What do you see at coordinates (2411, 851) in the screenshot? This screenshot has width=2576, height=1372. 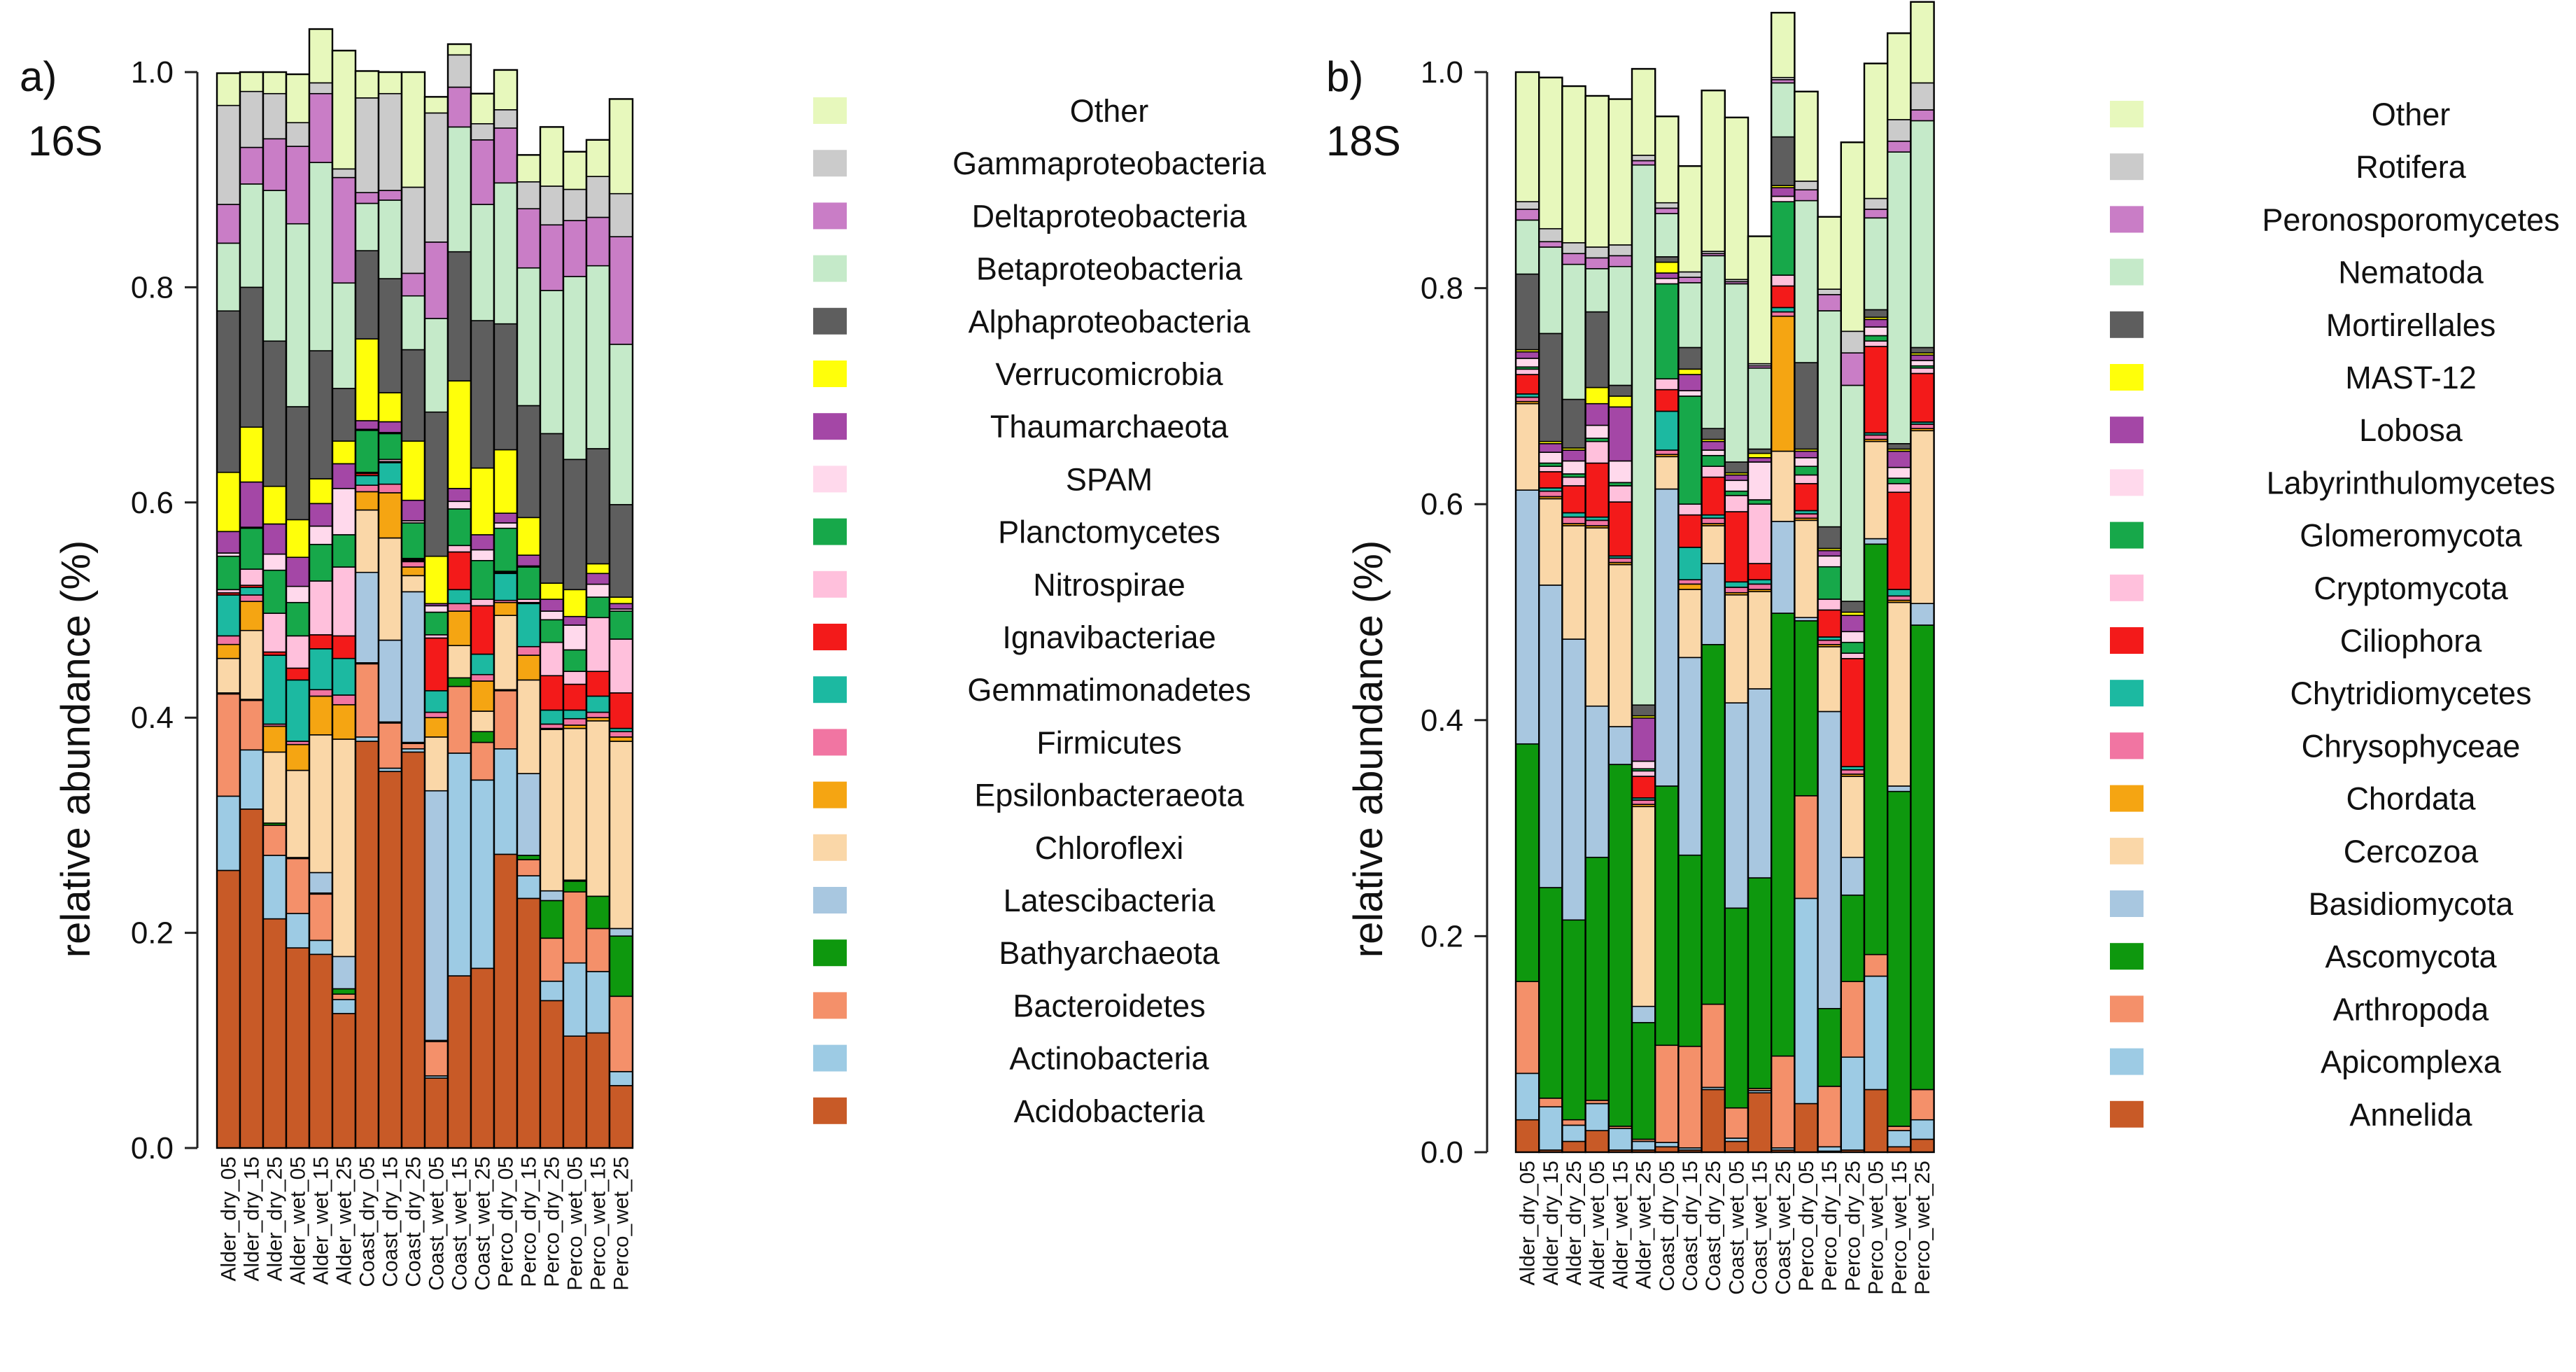 I see `legend-label: Cercozoa` at bounding box center [2411, 851].